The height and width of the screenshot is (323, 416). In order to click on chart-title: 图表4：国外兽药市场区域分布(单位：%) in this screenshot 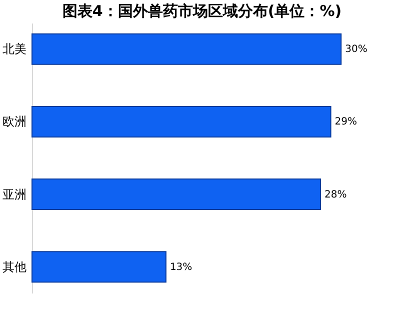, I will do `click(202, 11)`.